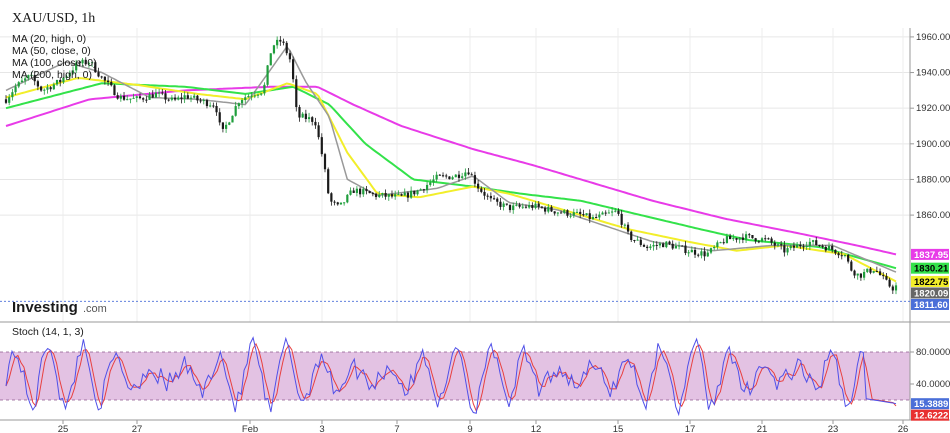 The image size is (950, 433). Describe the element at coordinates (137, 428) in the screenshot. I see `time-tick-label: 27` at that location.